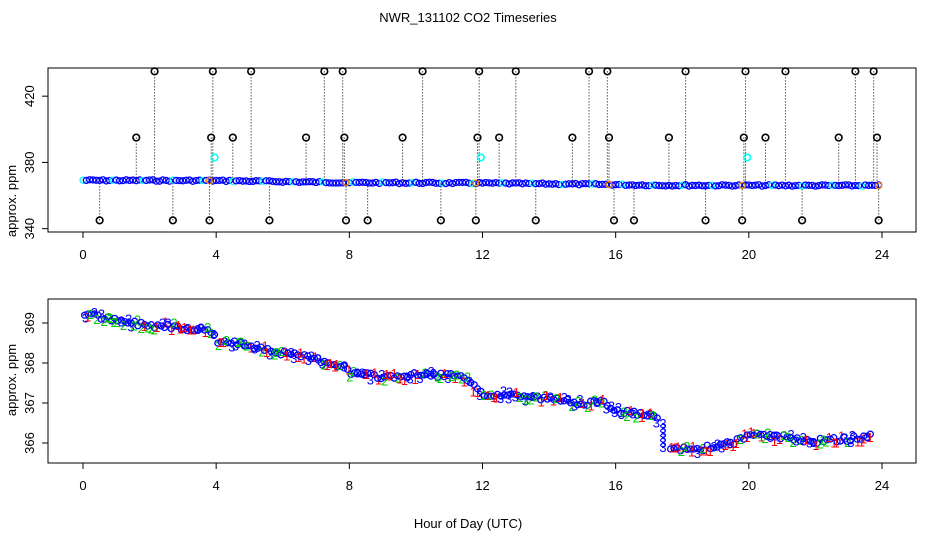 The height and width of the screenshot is (540, 936). I want to click on top-x-tick-label: 4, so click(216, 254).